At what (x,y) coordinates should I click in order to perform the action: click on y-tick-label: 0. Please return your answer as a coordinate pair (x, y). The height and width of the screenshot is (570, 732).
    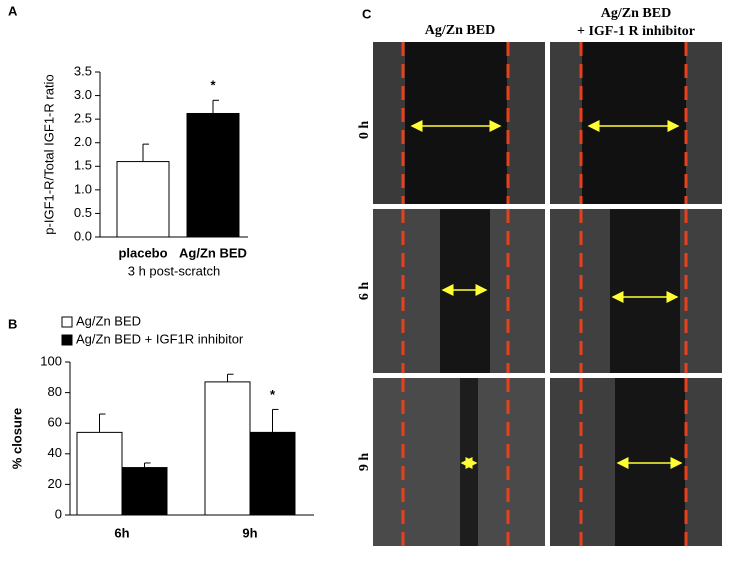
    Looking at the image, I should click on (58, 513).